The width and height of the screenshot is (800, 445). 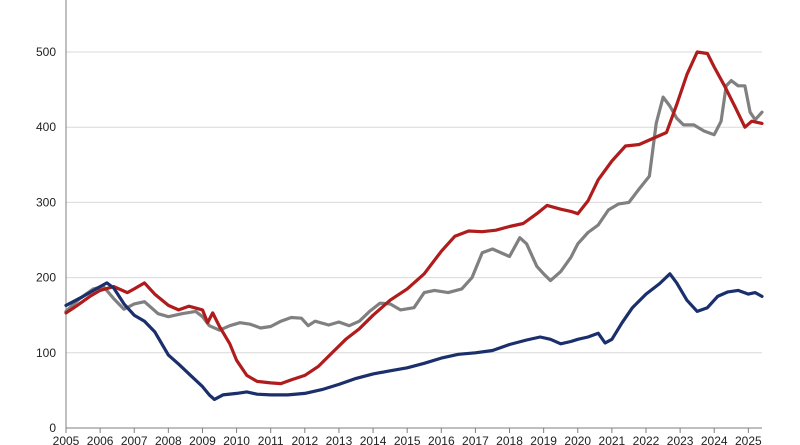 I want to click on y-tick-labels: 0 100 200 300 400 500, so click(x=46, y=240).